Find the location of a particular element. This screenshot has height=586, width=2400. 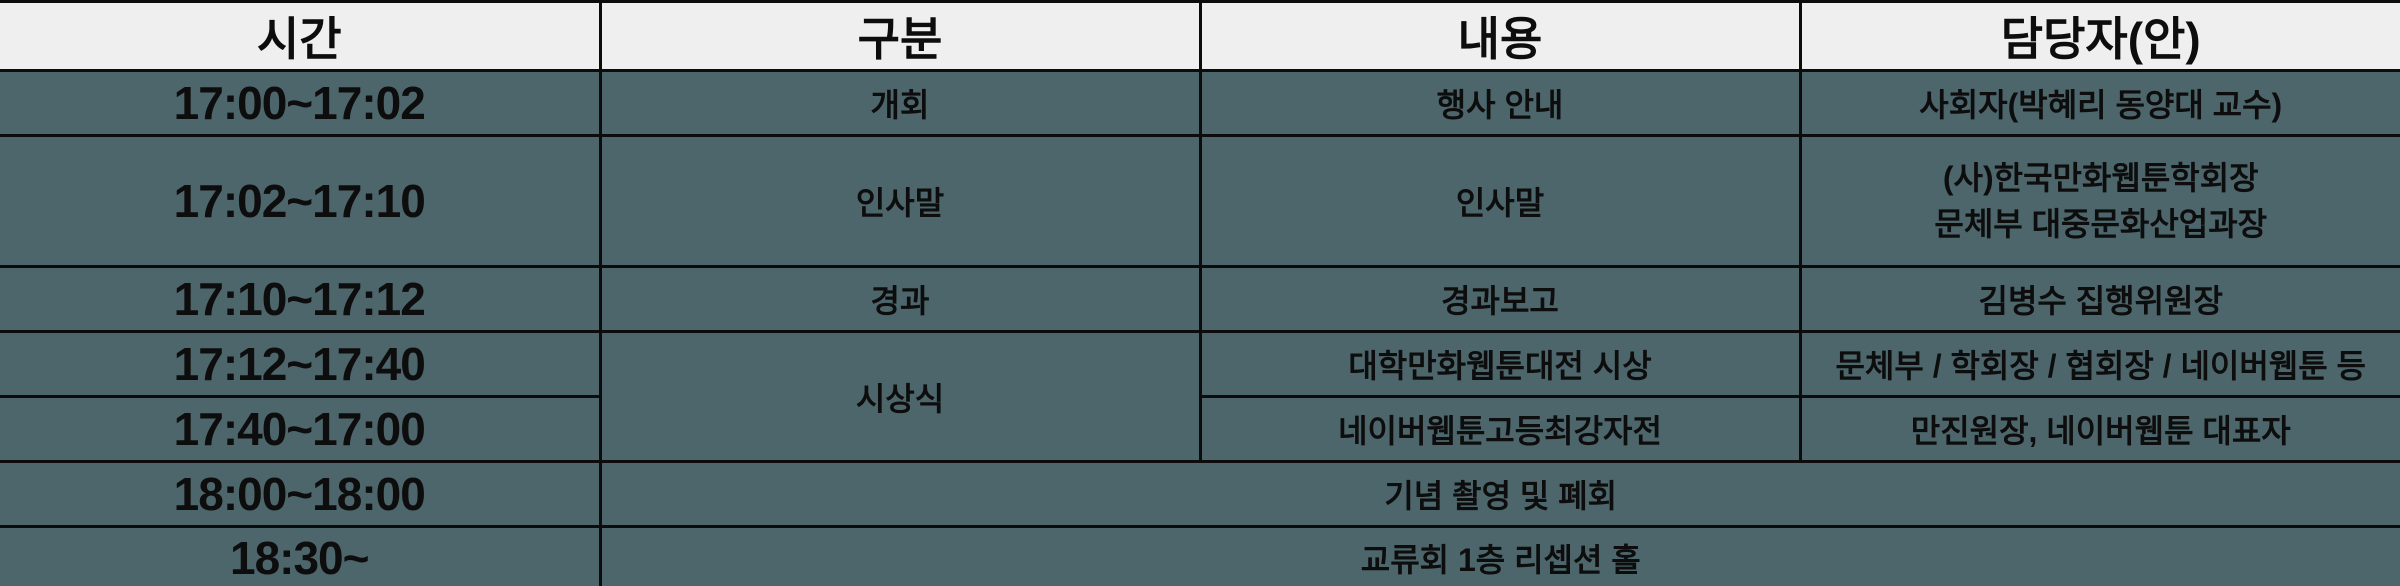

cell-person-opening: 사회자(박혜리 동양대 교수) is located at coordinates (2099, 103).